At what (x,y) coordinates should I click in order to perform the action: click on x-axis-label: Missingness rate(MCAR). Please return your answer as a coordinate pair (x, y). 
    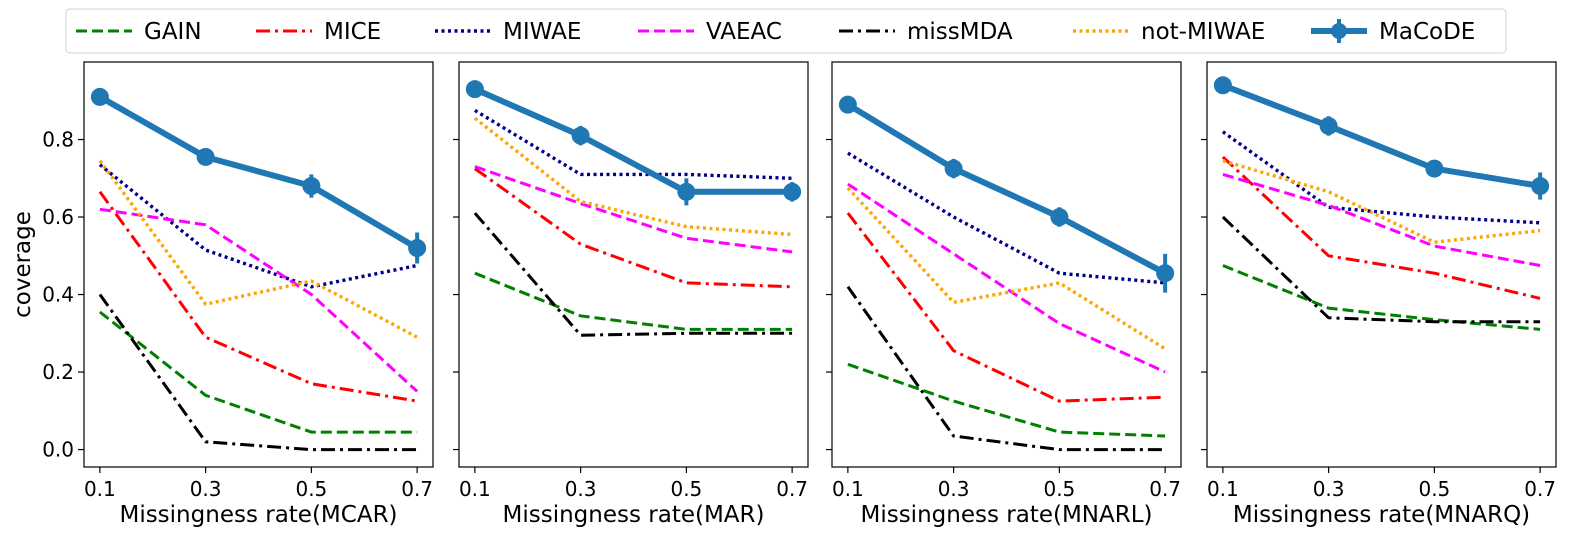
    Looking at the image, I should click on (258, 515).